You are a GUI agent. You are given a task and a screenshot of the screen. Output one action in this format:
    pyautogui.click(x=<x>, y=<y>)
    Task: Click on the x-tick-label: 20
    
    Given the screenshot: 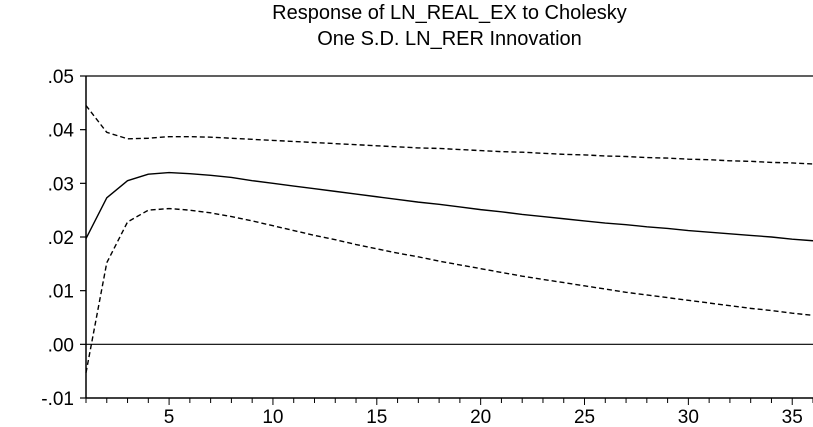 What is the action you would take?
    pyautogui.click(x=480, y=417)
    